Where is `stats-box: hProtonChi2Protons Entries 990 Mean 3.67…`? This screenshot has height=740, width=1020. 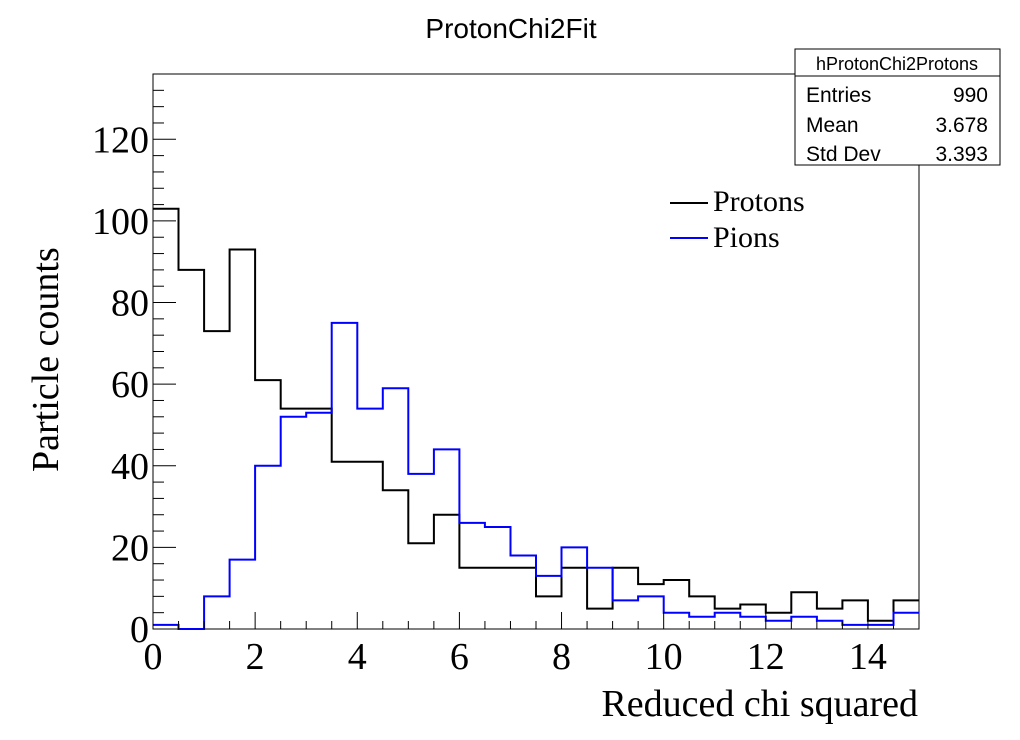 stats-box: hProtonChi2Protons Entries 990 Mean 3.67… is located at coordinates (897, 107).